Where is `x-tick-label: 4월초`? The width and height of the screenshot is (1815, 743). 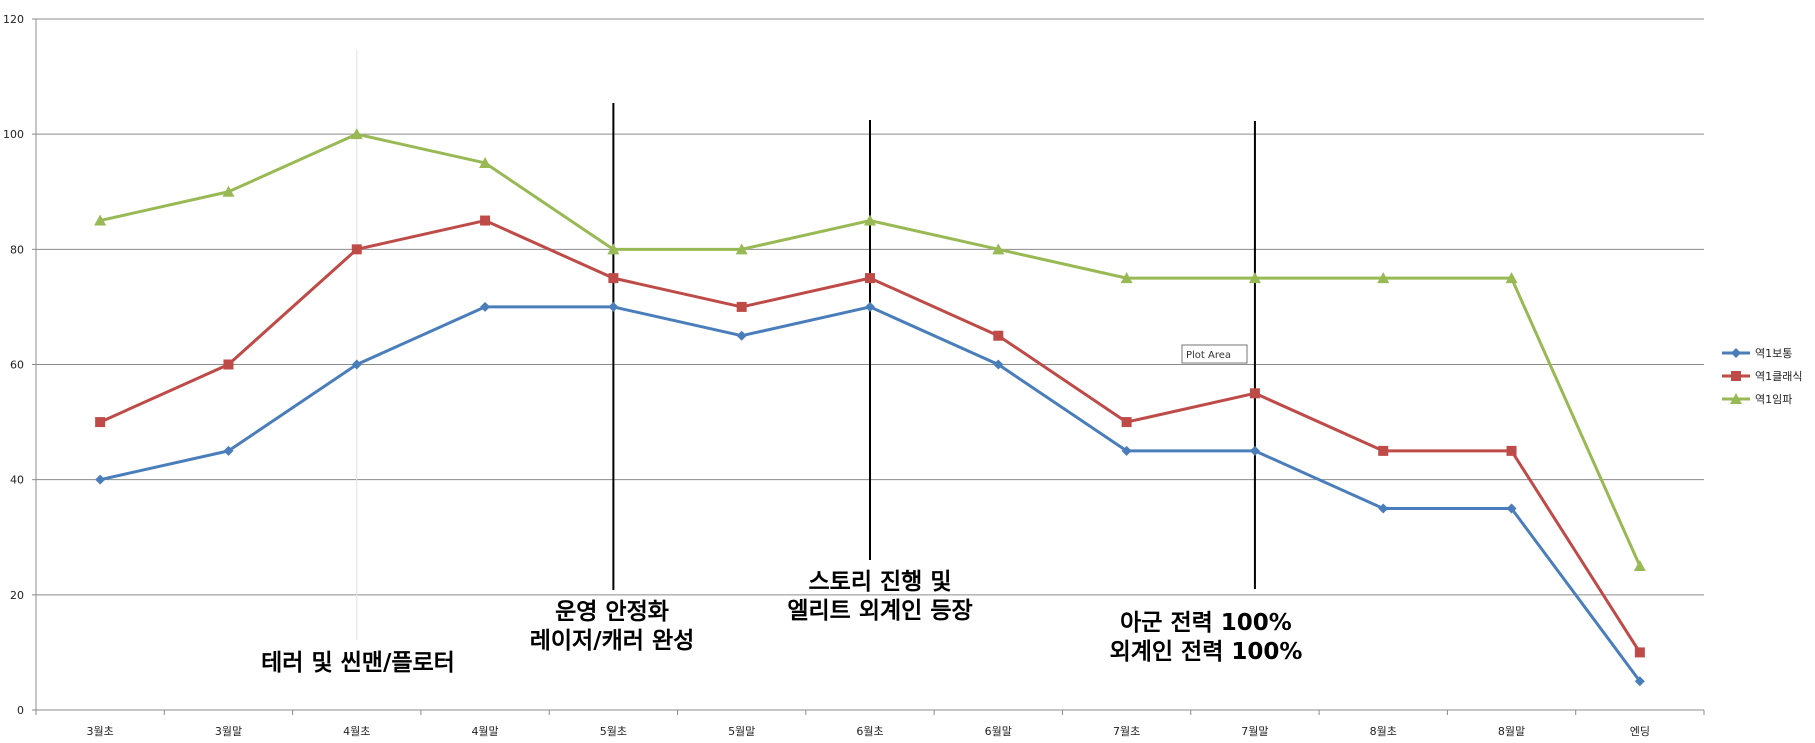 x-tick-label: 4월초 is located at coordinates (356, 731).